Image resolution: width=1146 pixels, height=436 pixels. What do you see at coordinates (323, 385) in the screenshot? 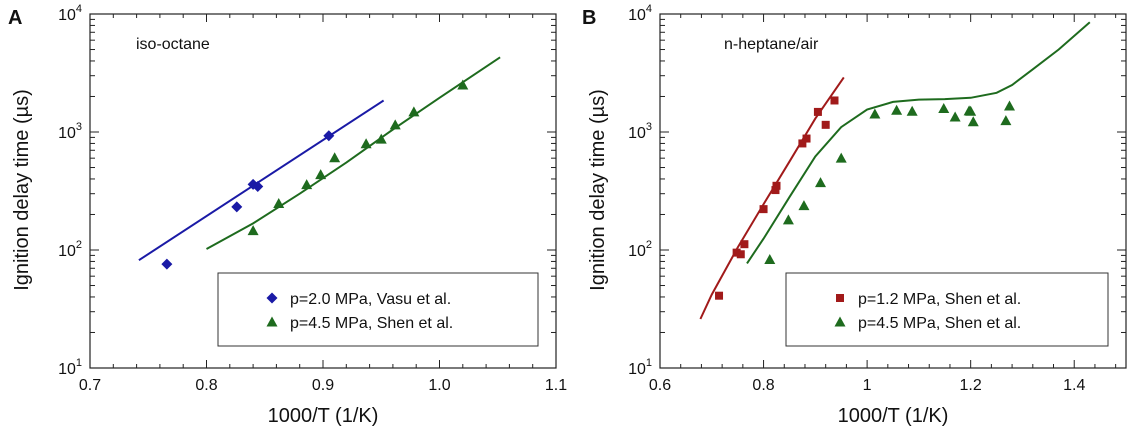
I see `x-tick-label: 0.9` at bounding box center [323, 385].